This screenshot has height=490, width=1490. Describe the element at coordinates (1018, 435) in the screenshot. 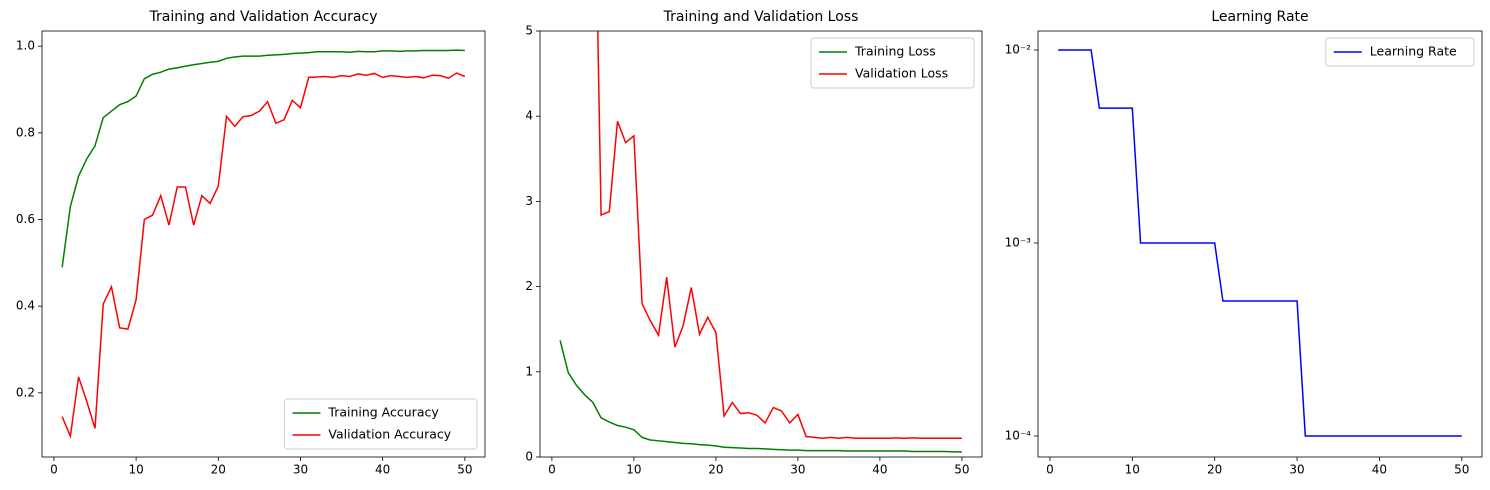

I see `y-tick-label: 10⁻⁴` at that location.